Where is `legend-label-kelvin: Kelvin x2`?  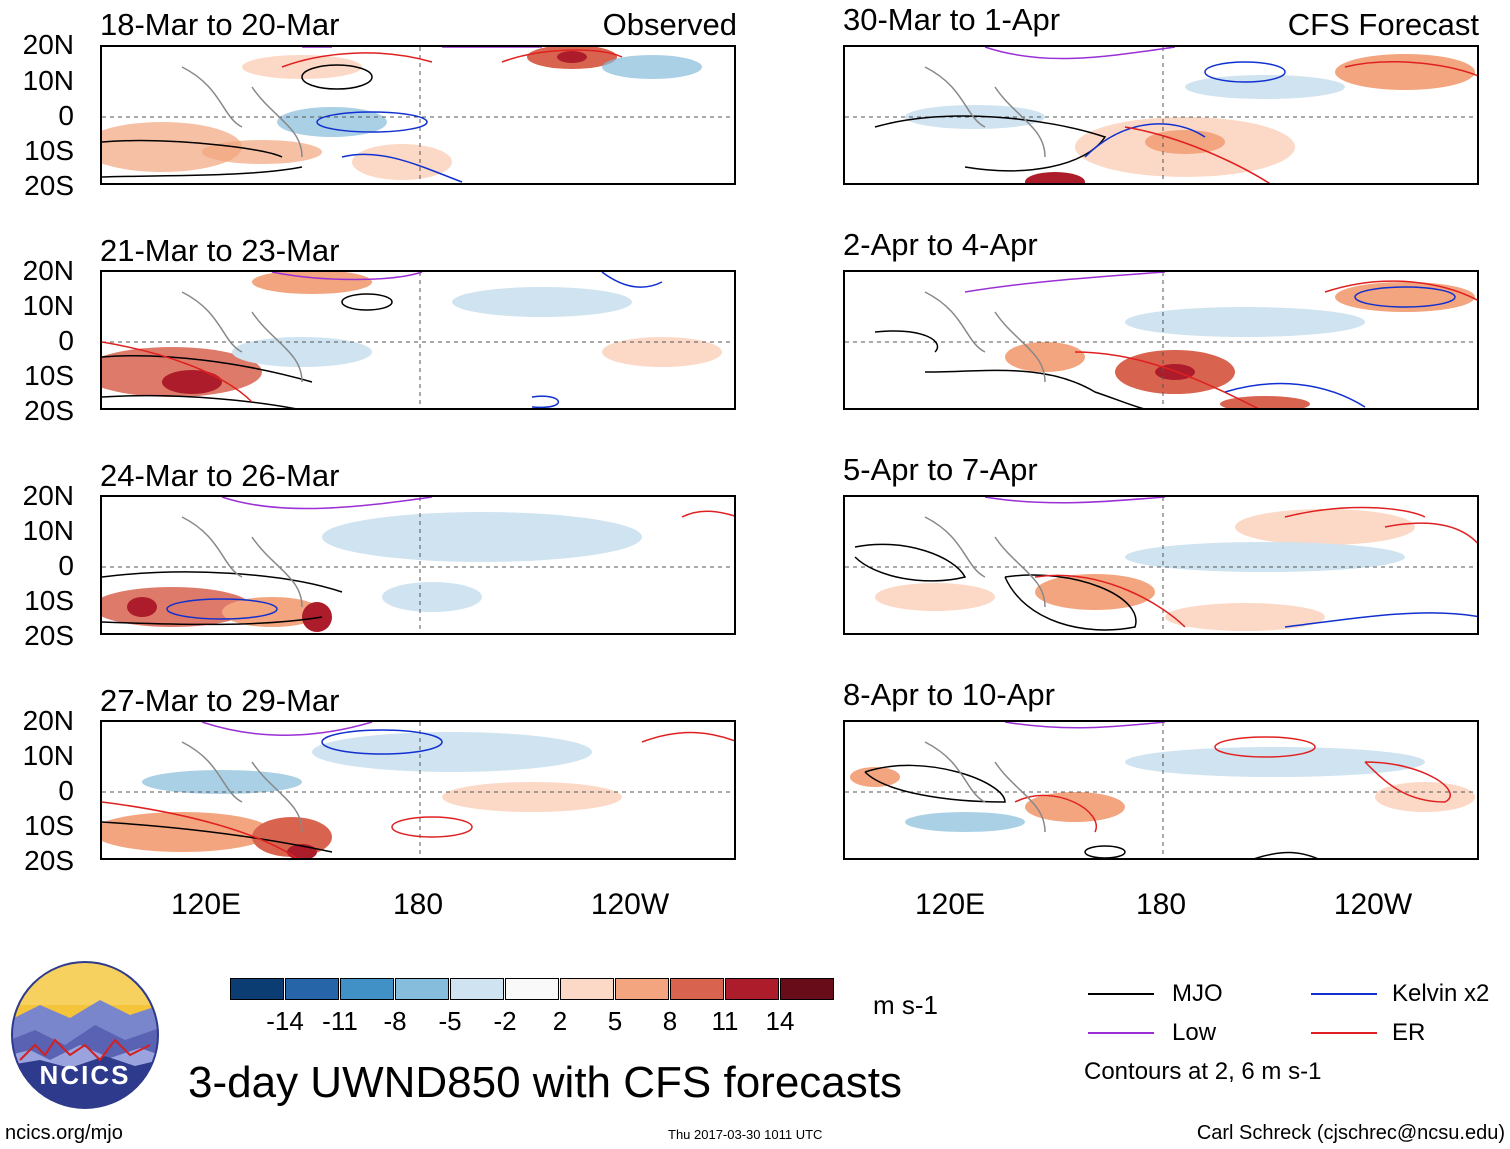 legend-label-kelvin: Kelvin x2 is located at coordinates (1441, 993).